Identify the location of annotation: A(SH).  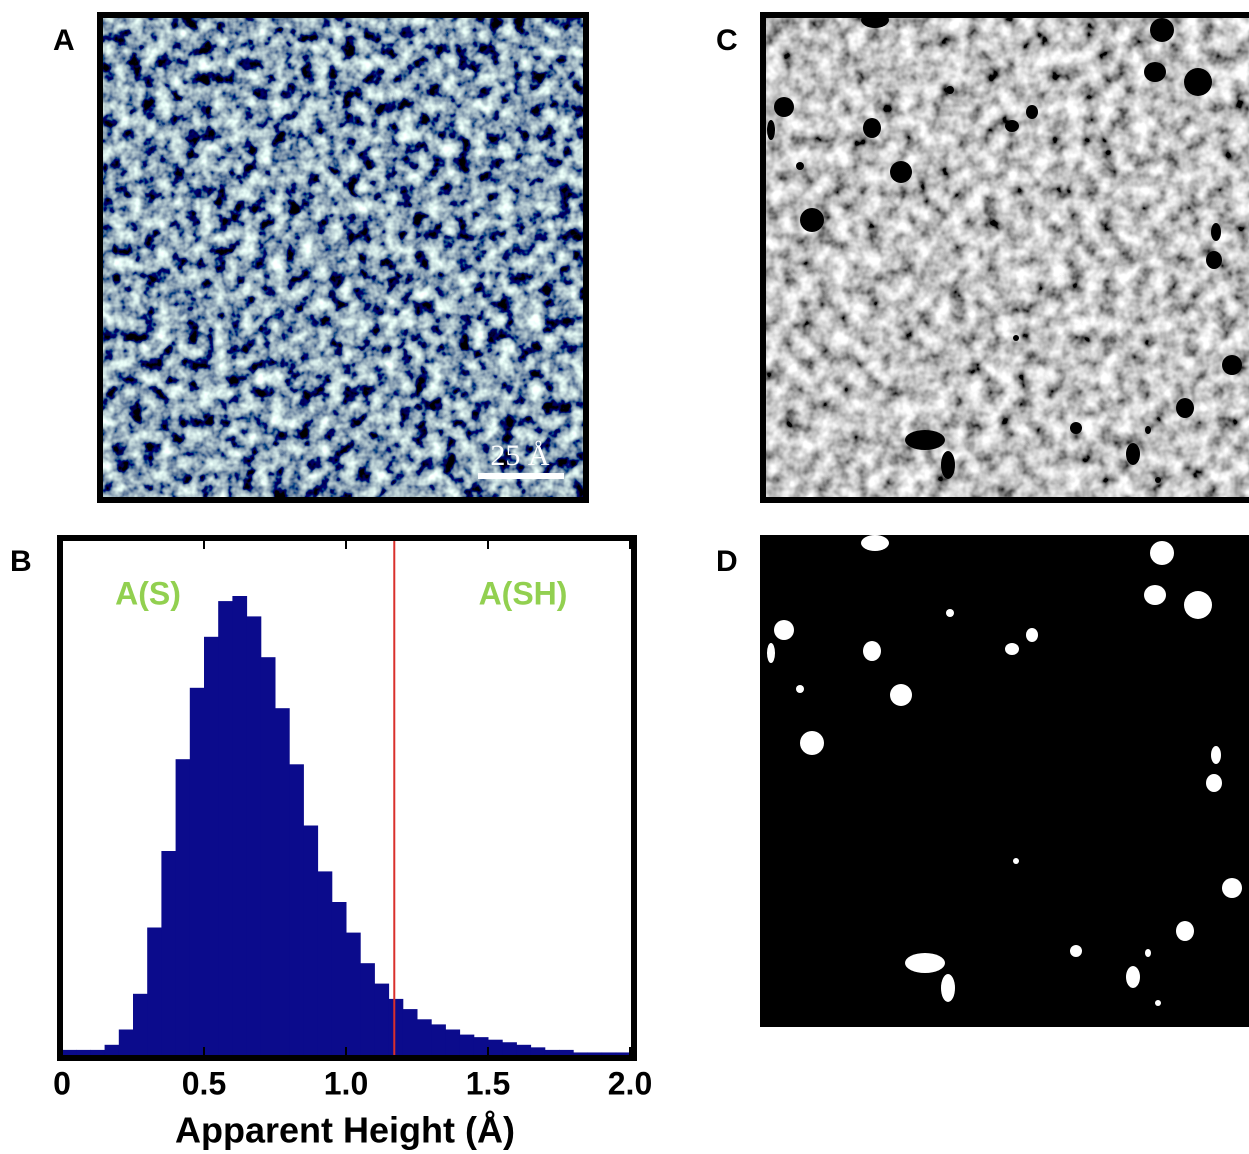
(523, 593).